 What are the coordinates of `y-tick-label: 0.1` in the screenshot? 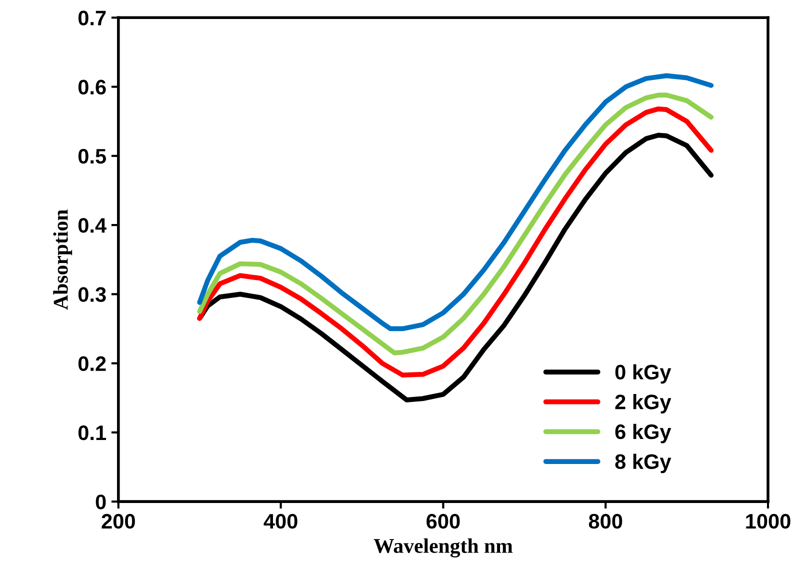 It's located at (92, 432).